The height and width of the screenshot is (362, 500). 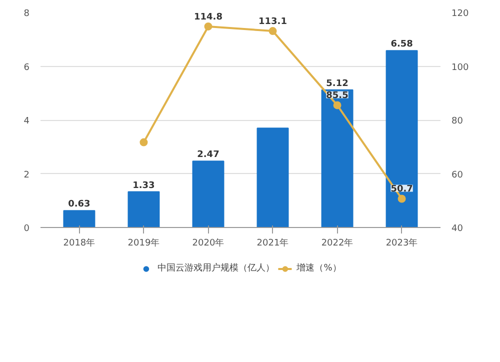 What do you see at coordinates (458, 175) in the screenshot?
I see `y2-tick-label: 60` at bounding box center [458, 175].